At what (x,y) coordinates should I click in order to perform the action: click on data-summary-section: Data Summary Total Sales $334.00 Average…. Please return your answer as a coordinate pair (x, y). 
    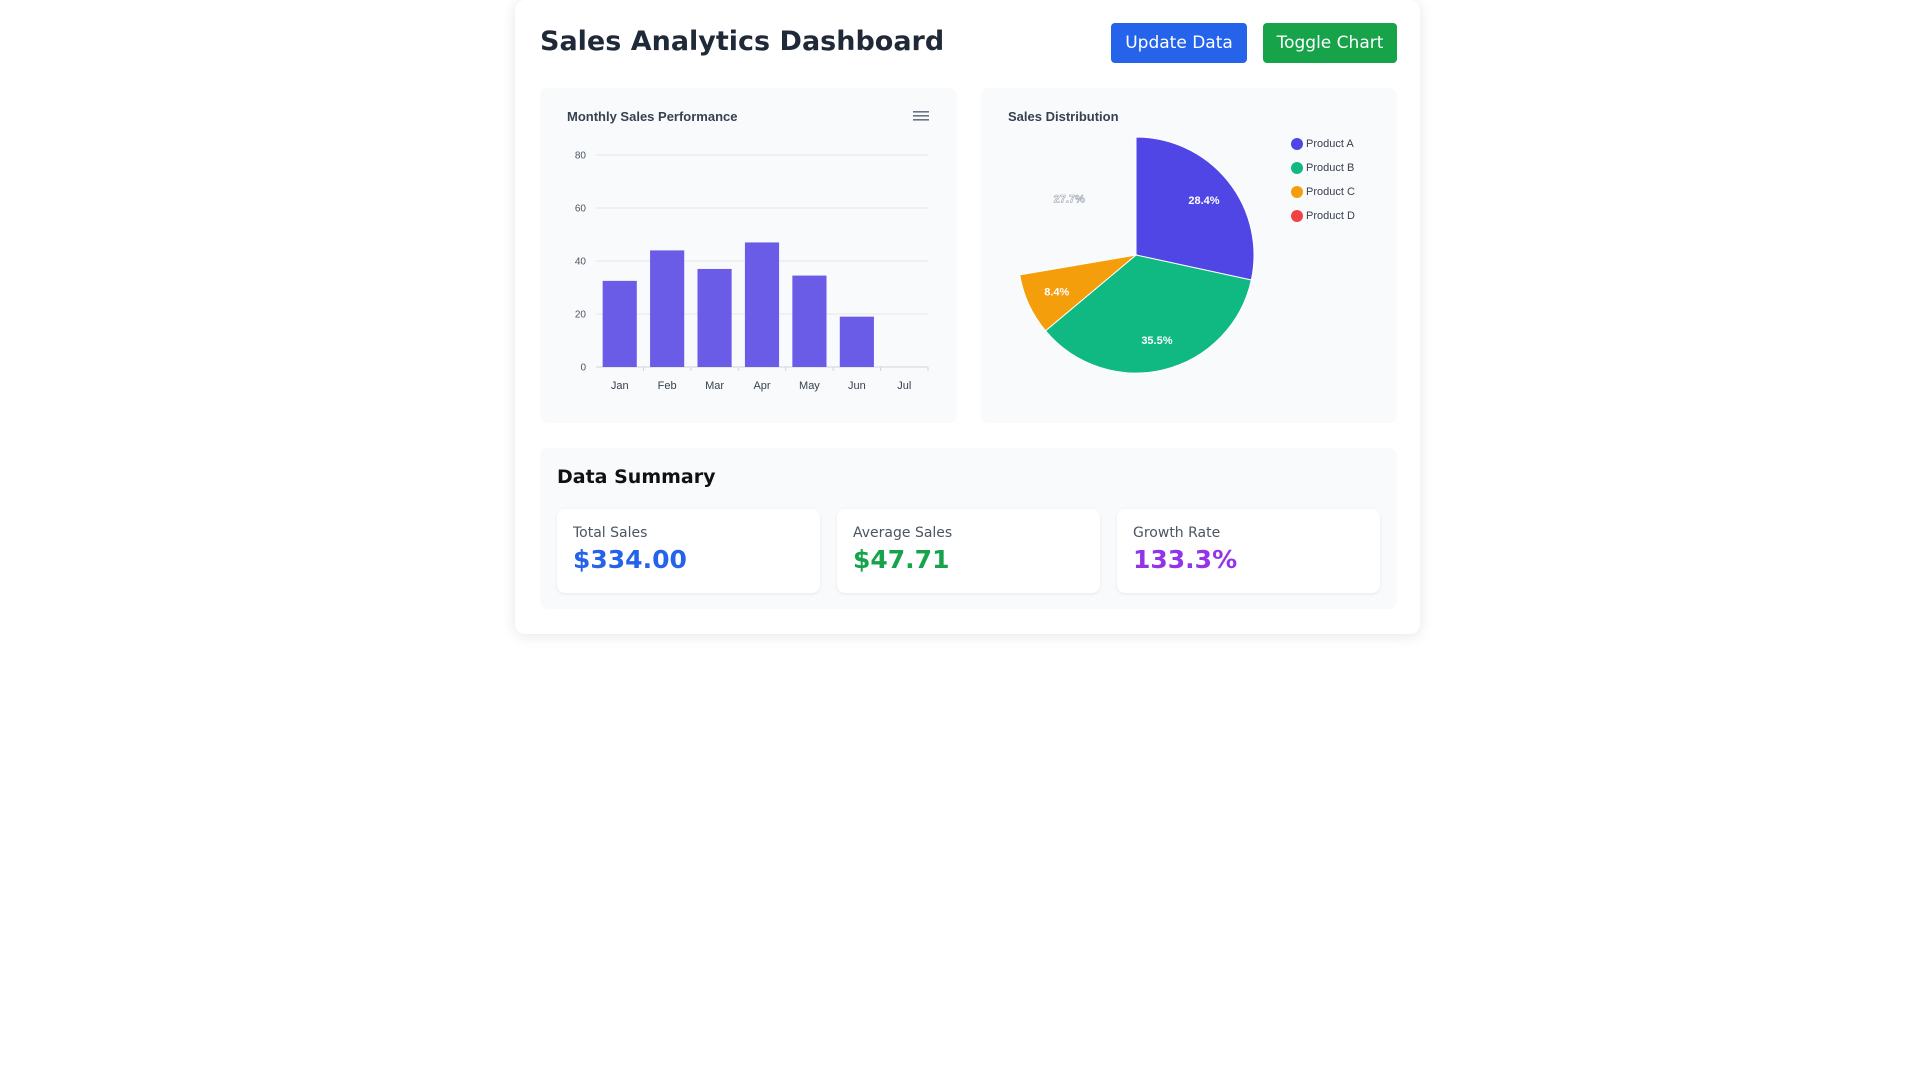
    Looking at the image, I should click on (968, 528).